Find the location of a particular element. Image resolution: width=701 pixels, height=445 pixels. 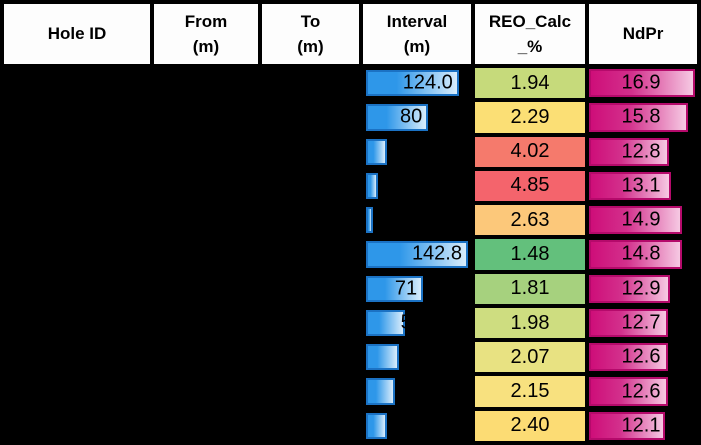

interval-data-bar: 142.8 is located at coordinates (417, 254).